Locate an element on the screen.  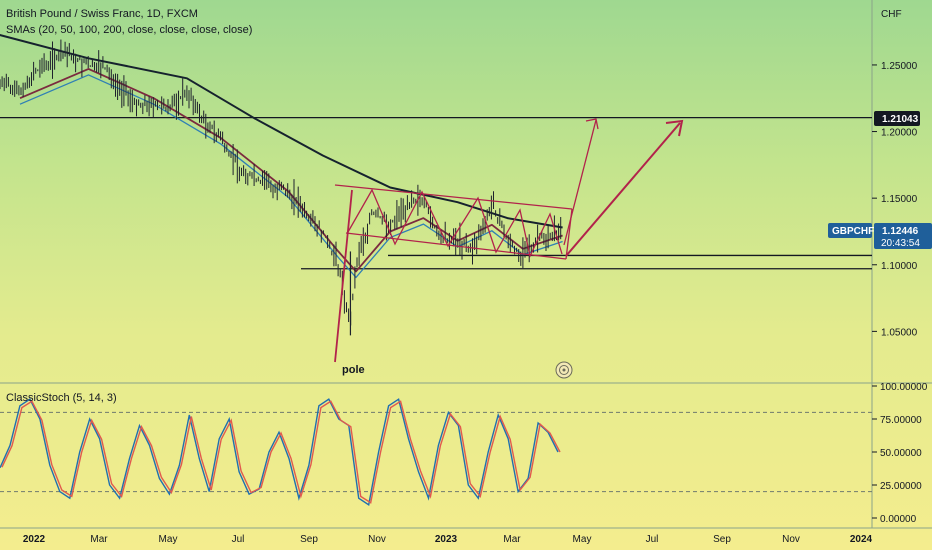
oscillator-lines is located at coordinates (280, 452).